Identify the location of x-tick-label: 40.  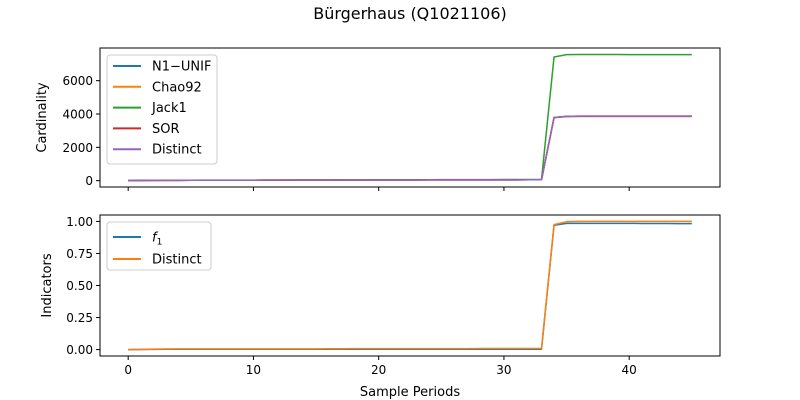
(629, 370).